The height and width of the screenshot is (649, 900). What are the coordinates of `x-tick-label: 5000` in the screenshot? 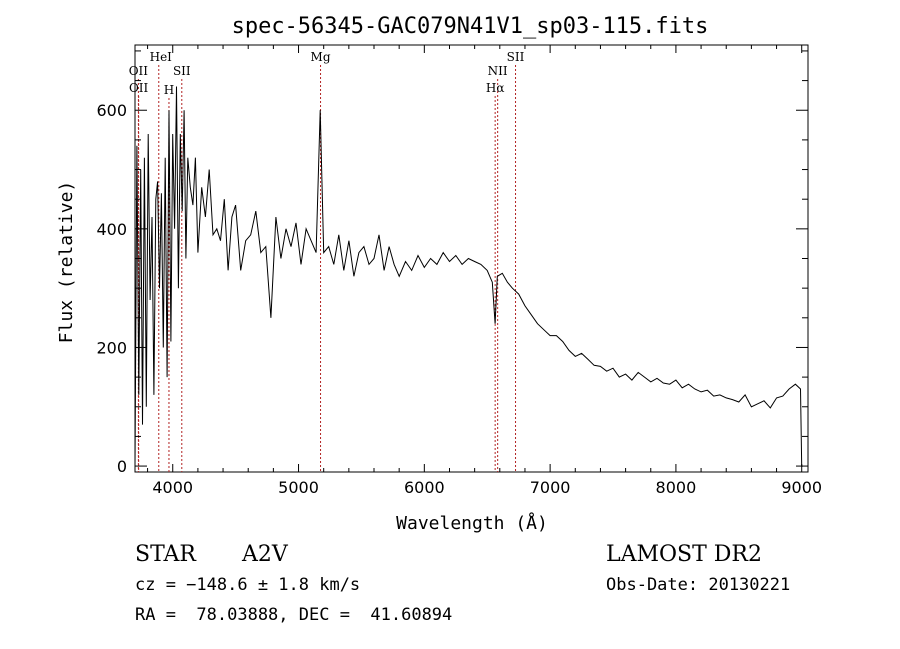 It's located at (298, 487).